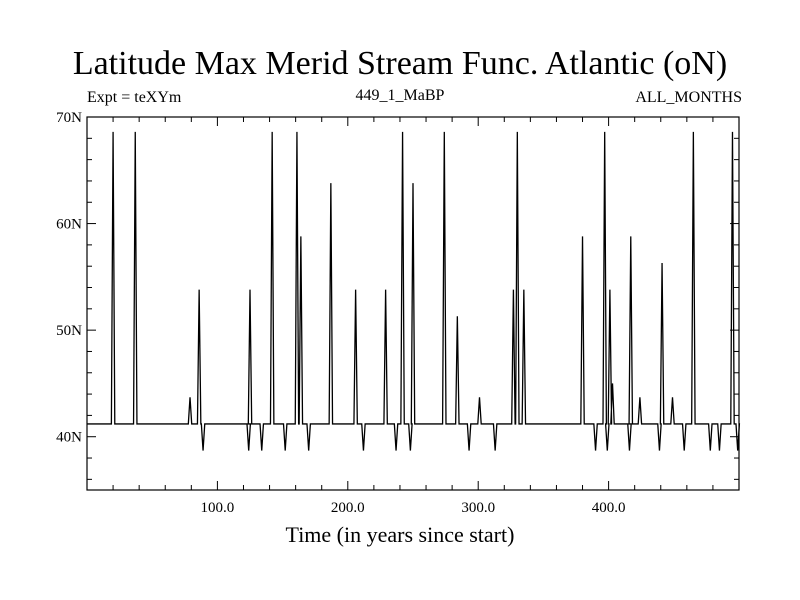 The height and width of the screenshot is (600, 800). What do you see at coordinates (478, 508) in the screenshot?
I see `x-tick-label: 300.0` at bounding box center [478, 508].